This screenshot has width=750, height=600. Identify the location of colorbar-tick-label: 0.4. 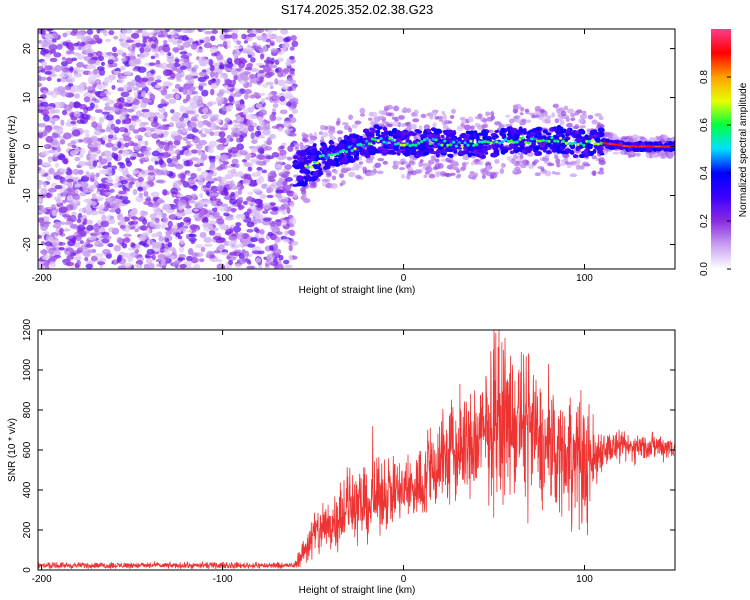
(704, 173).